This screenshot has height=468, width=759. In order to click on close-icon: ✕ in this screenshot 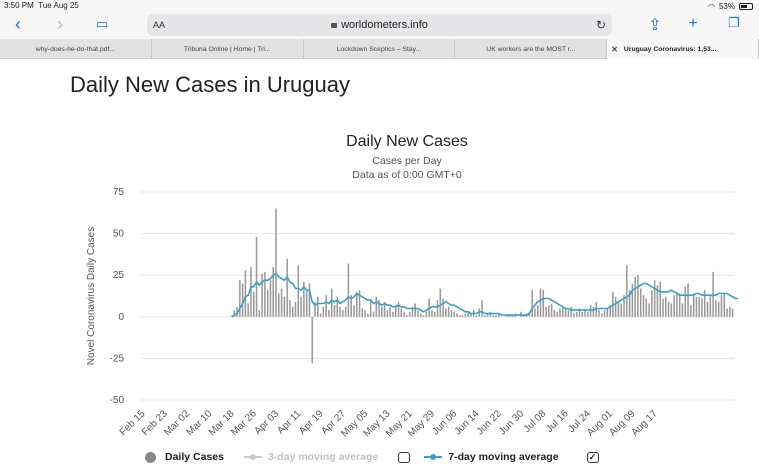, I will do `click(614, 49)`.